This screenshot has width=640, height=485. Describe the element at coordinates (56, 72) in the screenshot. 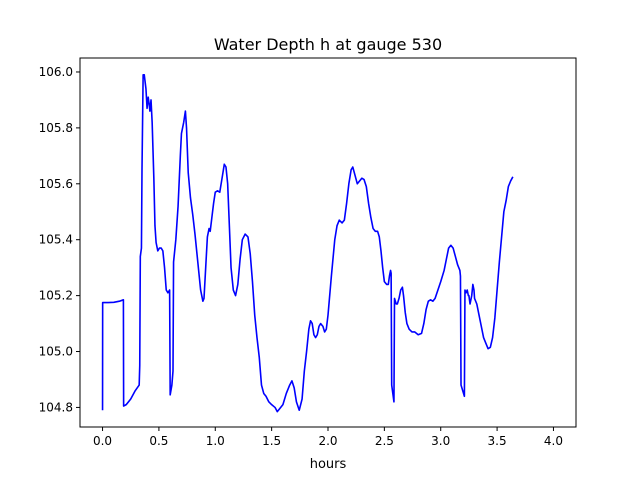

I see `y-tick-label: 106.0` at that location.